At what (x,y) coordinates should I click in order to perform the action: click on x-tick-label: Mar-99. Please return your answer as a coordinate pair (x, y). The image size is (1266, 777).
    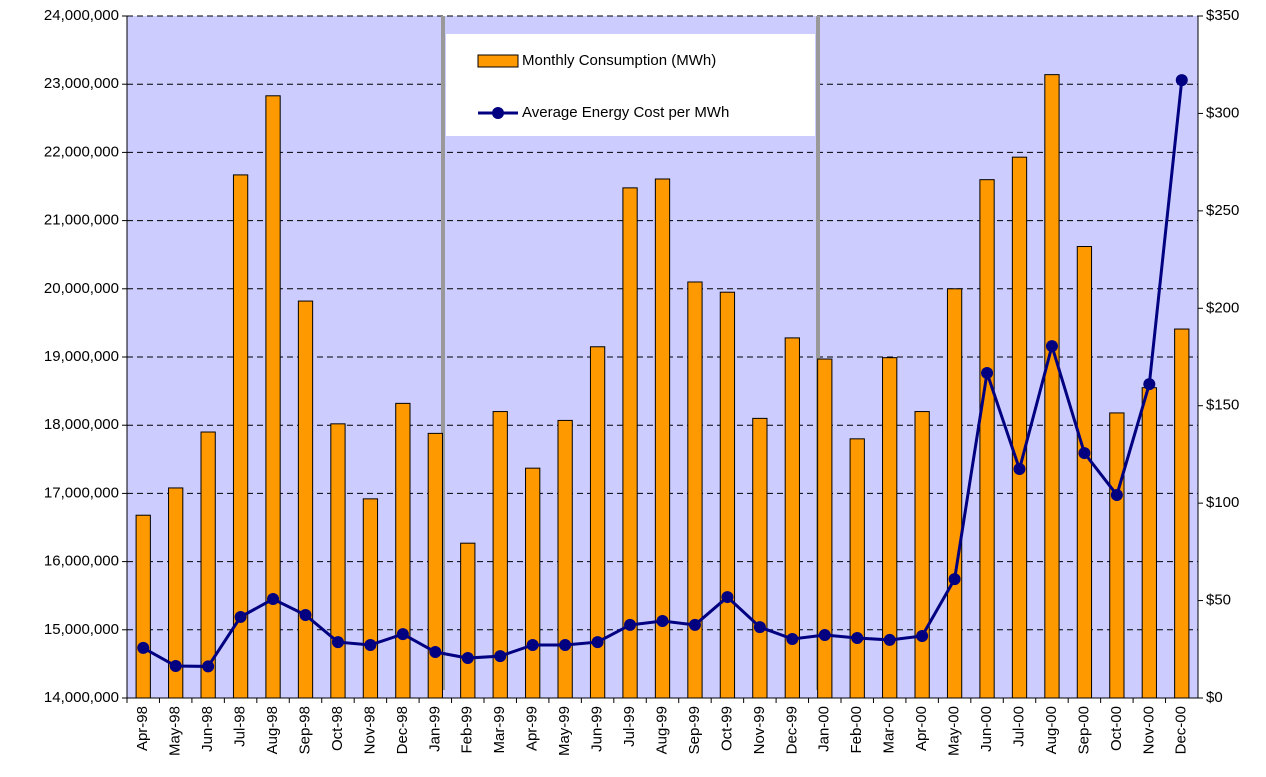
    Looking at the image, I should click on (499, 730).